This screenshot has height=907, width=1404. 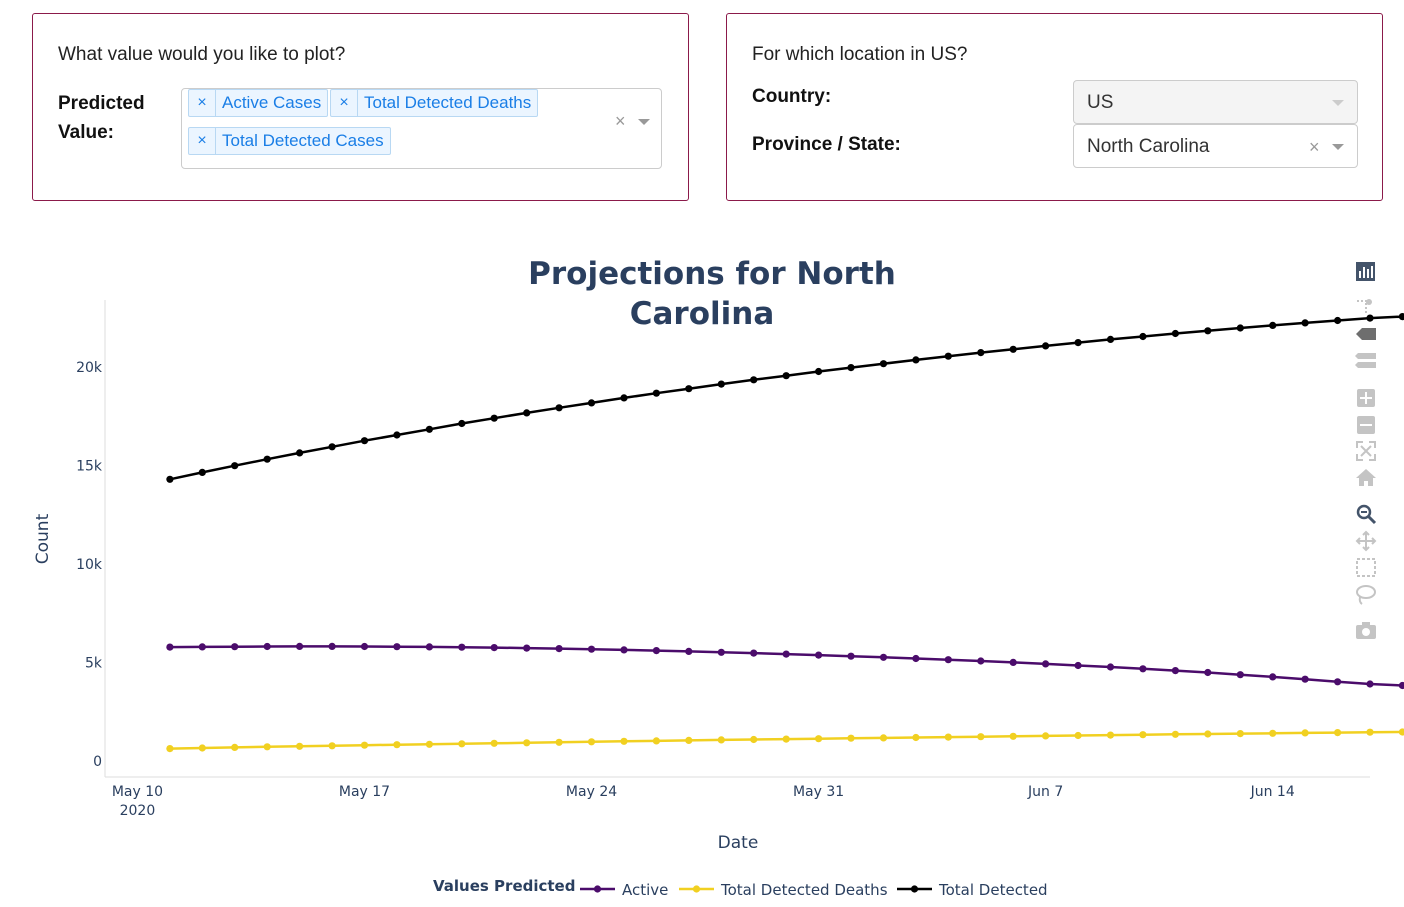 What do you see at coordinates (645, 890) in the screenshot?
I see `legend-entry: Active` at bounding box center [645, 890].